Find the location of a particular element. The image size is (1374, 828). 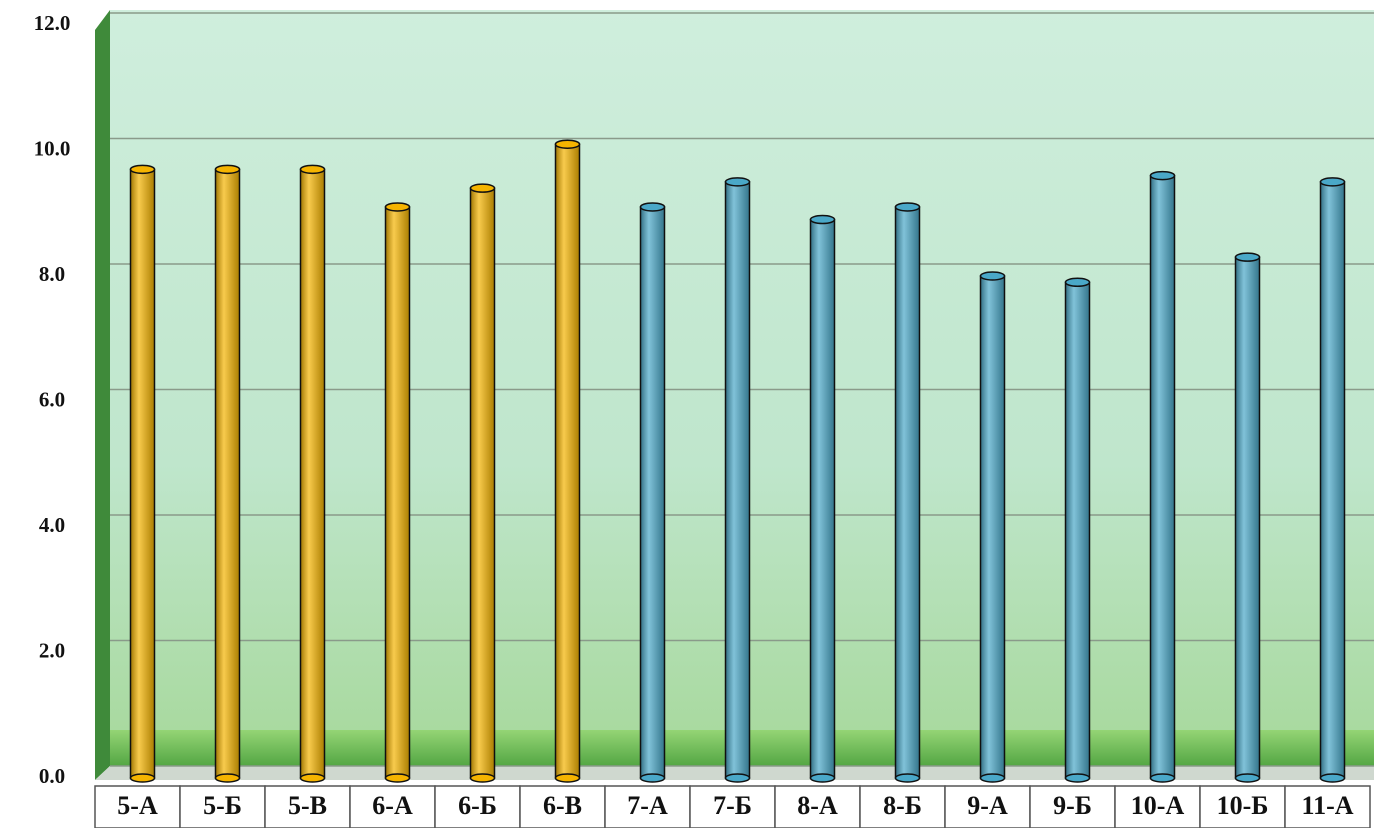

x-tick-label: 6-Б is located at coordinates (477, 805).